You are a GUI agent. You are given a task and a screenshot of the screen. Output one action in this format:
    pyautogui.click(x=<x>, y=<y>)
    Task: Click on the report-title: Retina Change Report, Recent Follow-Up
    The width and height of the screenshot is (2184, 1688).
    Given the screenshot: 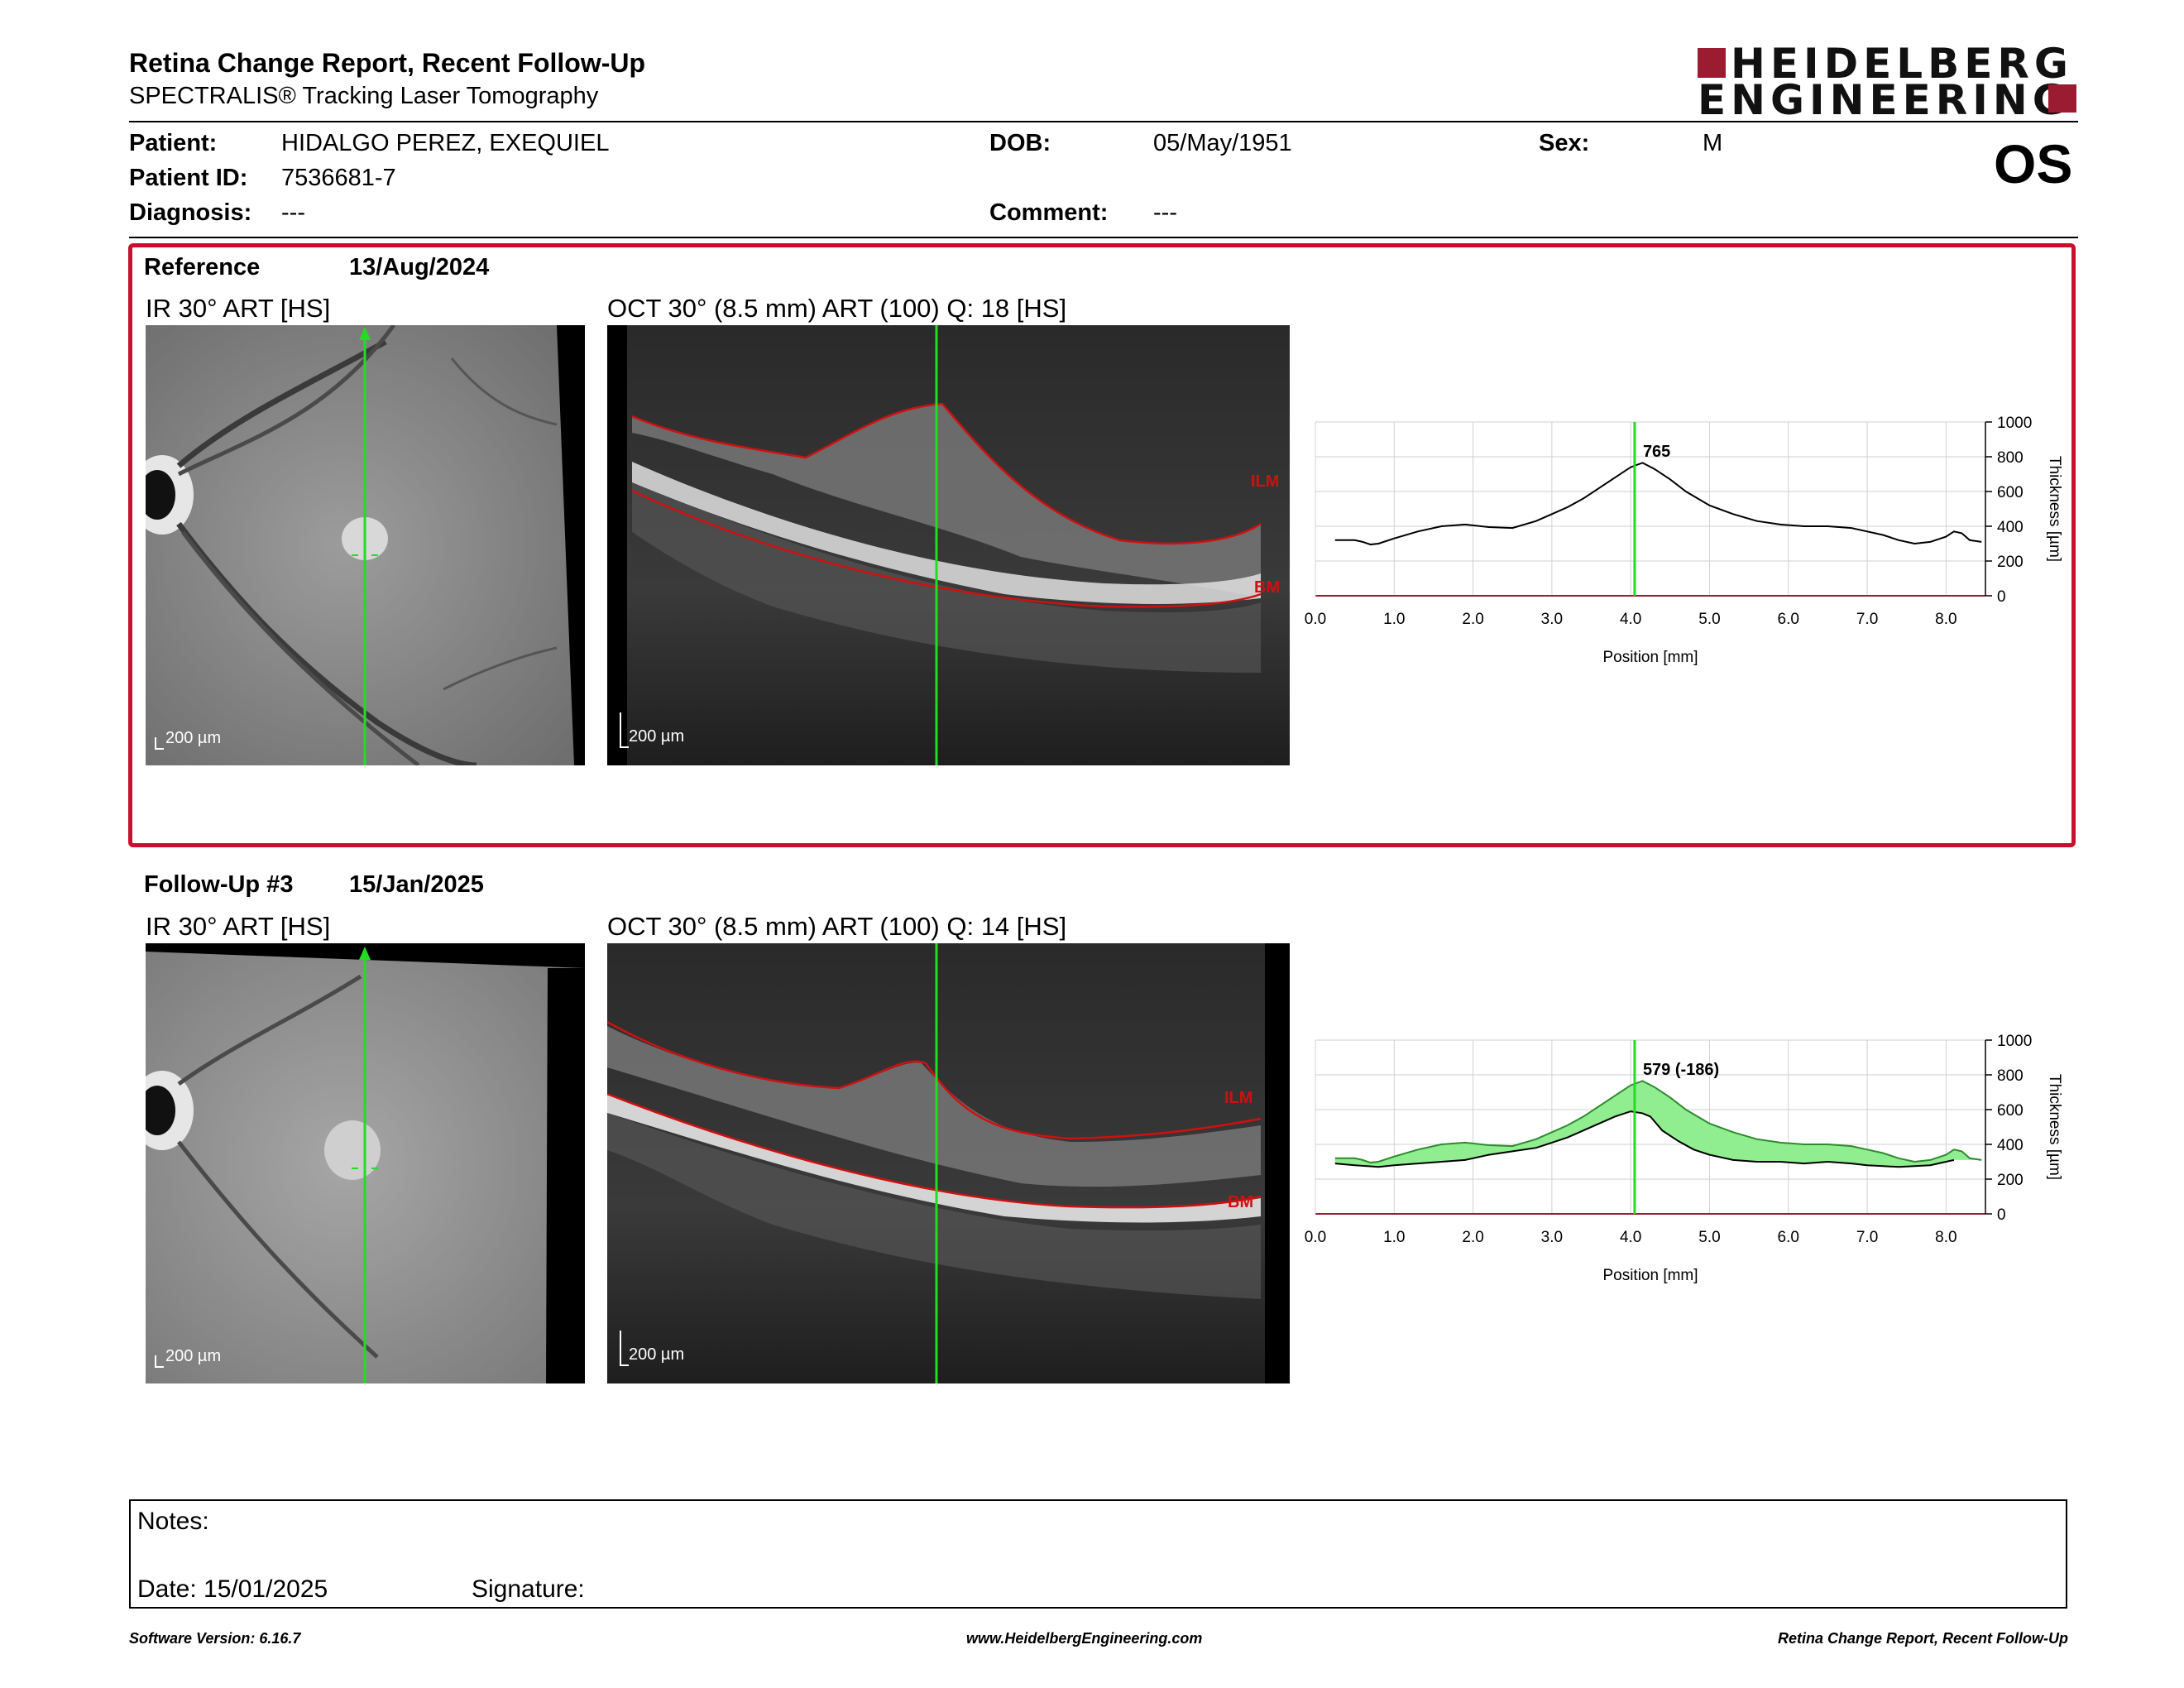 What is the action you would take?
    pyautogui.click(x=387, y=63)
    